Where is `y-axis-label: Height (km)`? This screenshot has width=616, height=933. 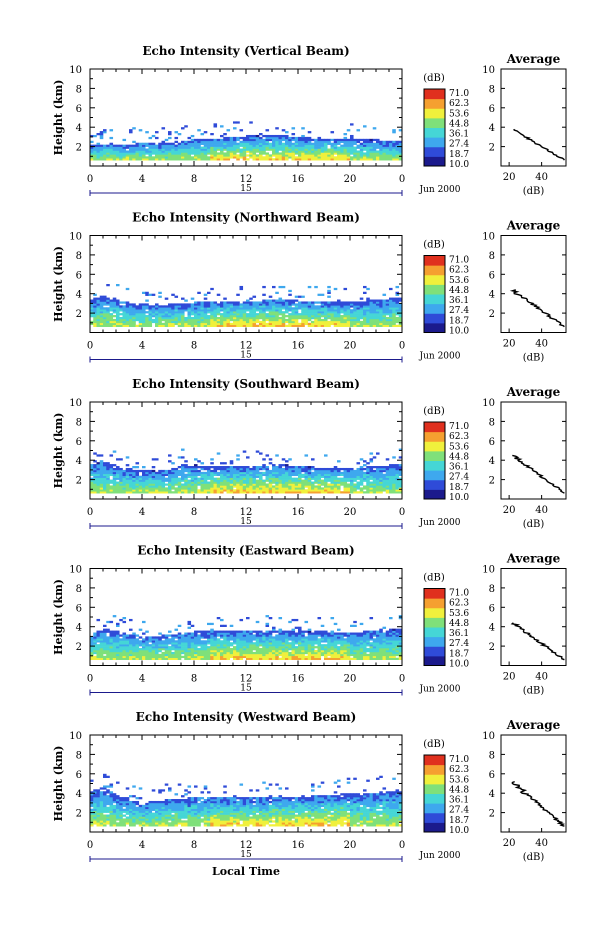
y-axis-label: Height (km) is located at coordinates (58, 284).